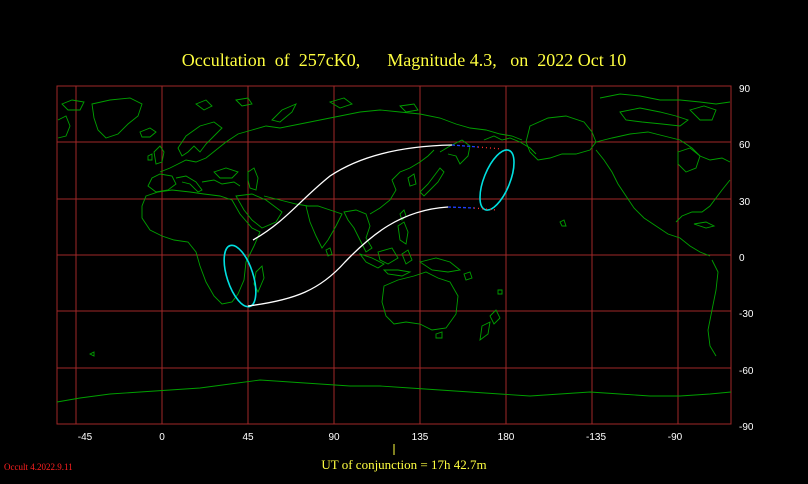 This screenshot has height=484, width=808. Describe the element at coordinates (352, 192) in the screenshot. I see `path-northern-limit` at that location.